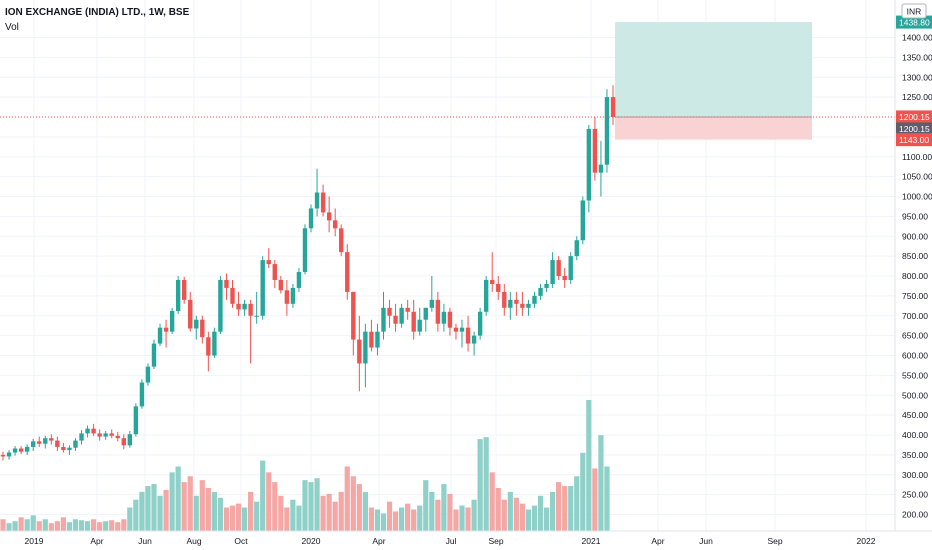 This screenshot has height=550, width=932. Describe the element at coordinates (915, 296) in the screenshot. I see `price-tick: 750.00` at that location.